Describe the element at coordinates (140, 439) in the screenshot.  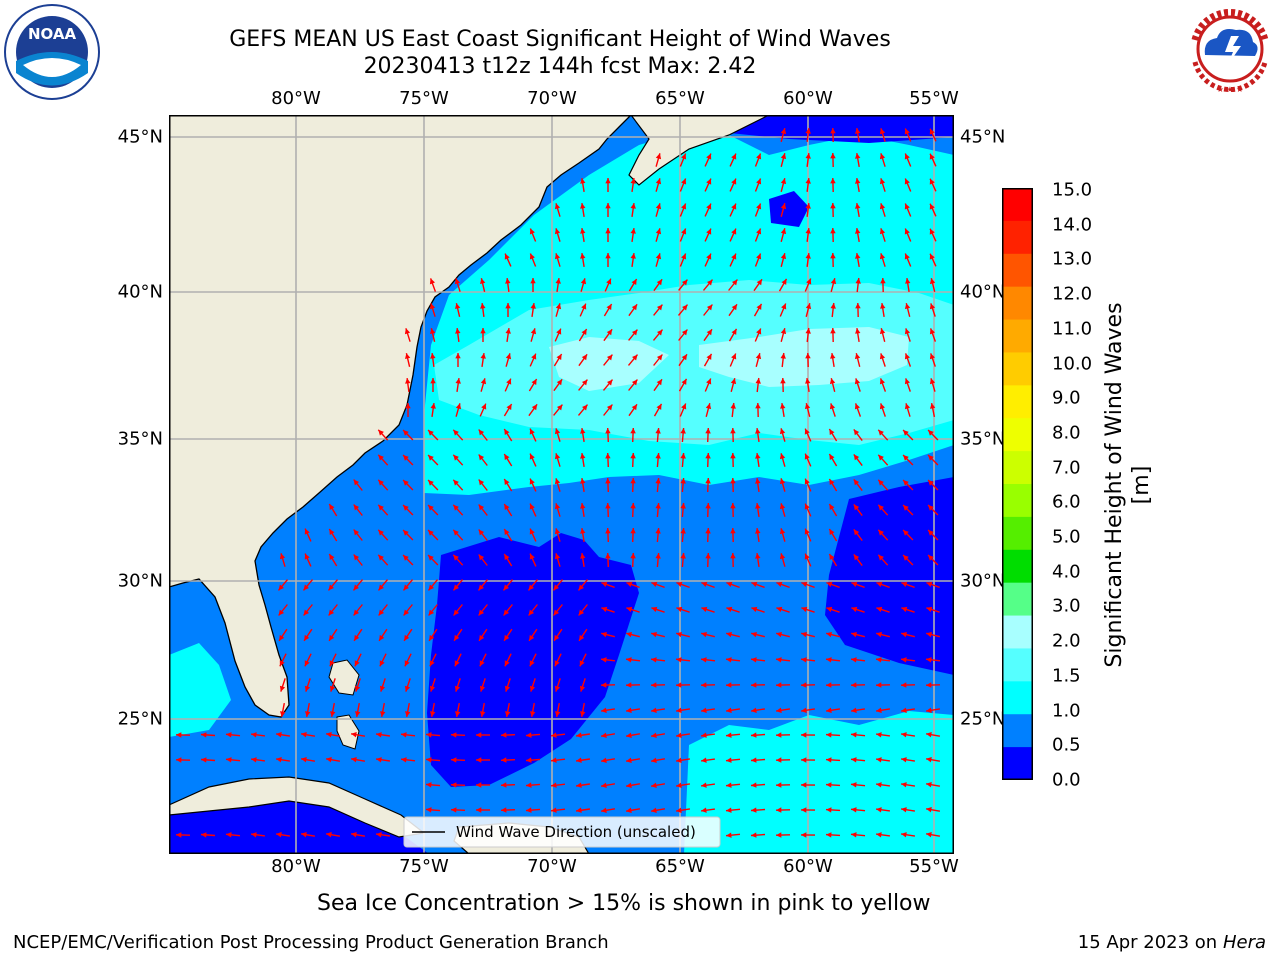
I see `lat-label-left-35n: 35°N` at that location.